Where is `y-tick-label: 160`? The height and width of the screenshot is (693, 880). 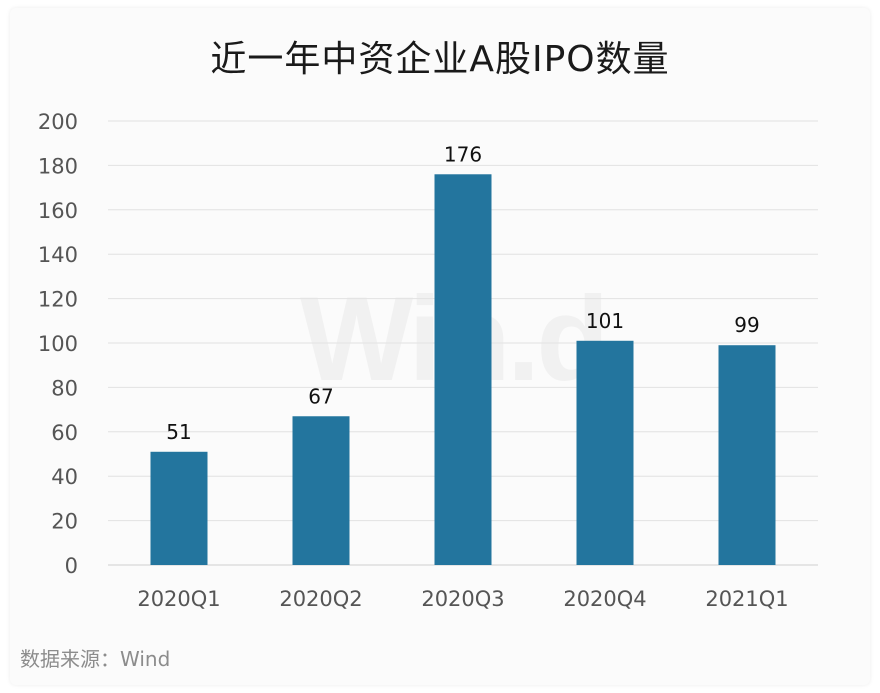
y-tick-label: 160 is located at coordinates (58, 211).